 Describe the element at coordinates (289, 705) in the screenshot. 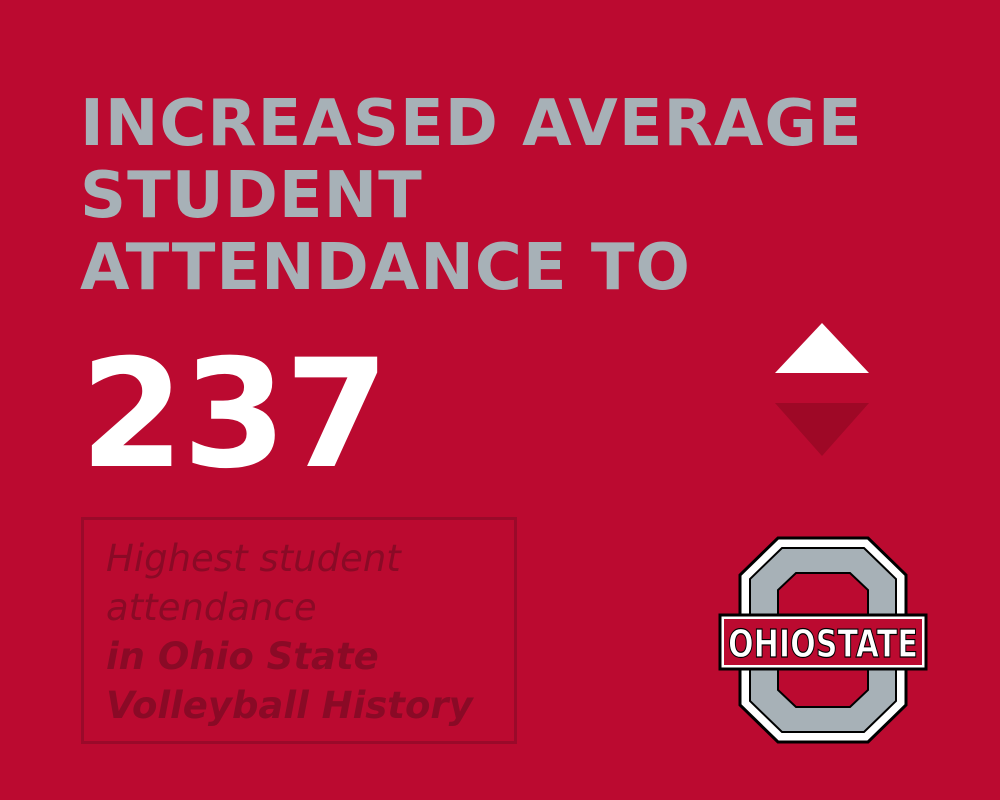

I see `note-line-4: Volleyball History` at that location.